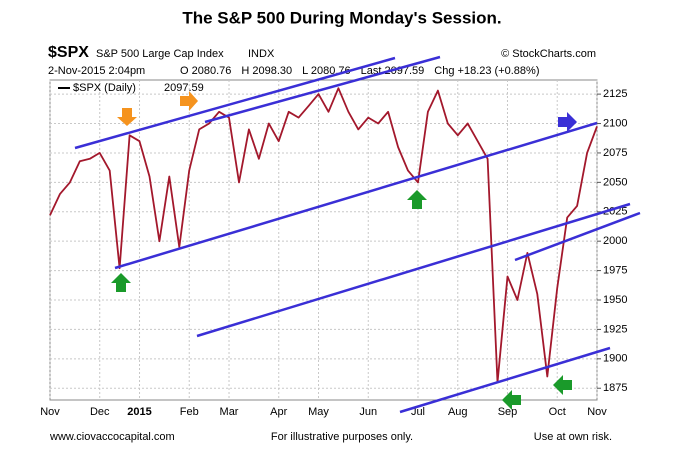 The height and width of the screenshot is (456, 684). What do you see at coordinates (278, 412) in the screenshot?
I see `x-tick-label: Apr` at bounding box center [278, 412].